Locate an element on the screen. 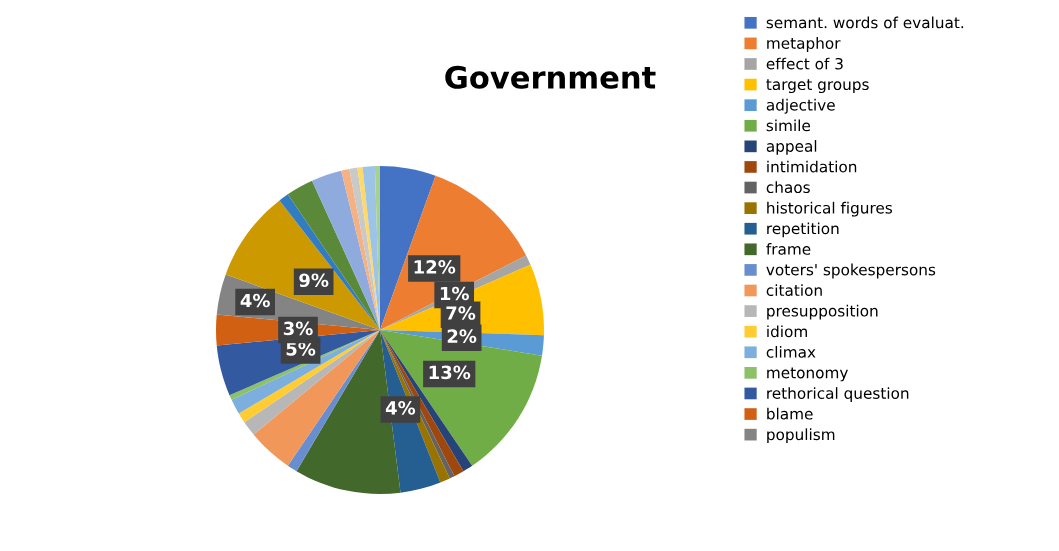  pie-slice is located at coordinates (360, 249).